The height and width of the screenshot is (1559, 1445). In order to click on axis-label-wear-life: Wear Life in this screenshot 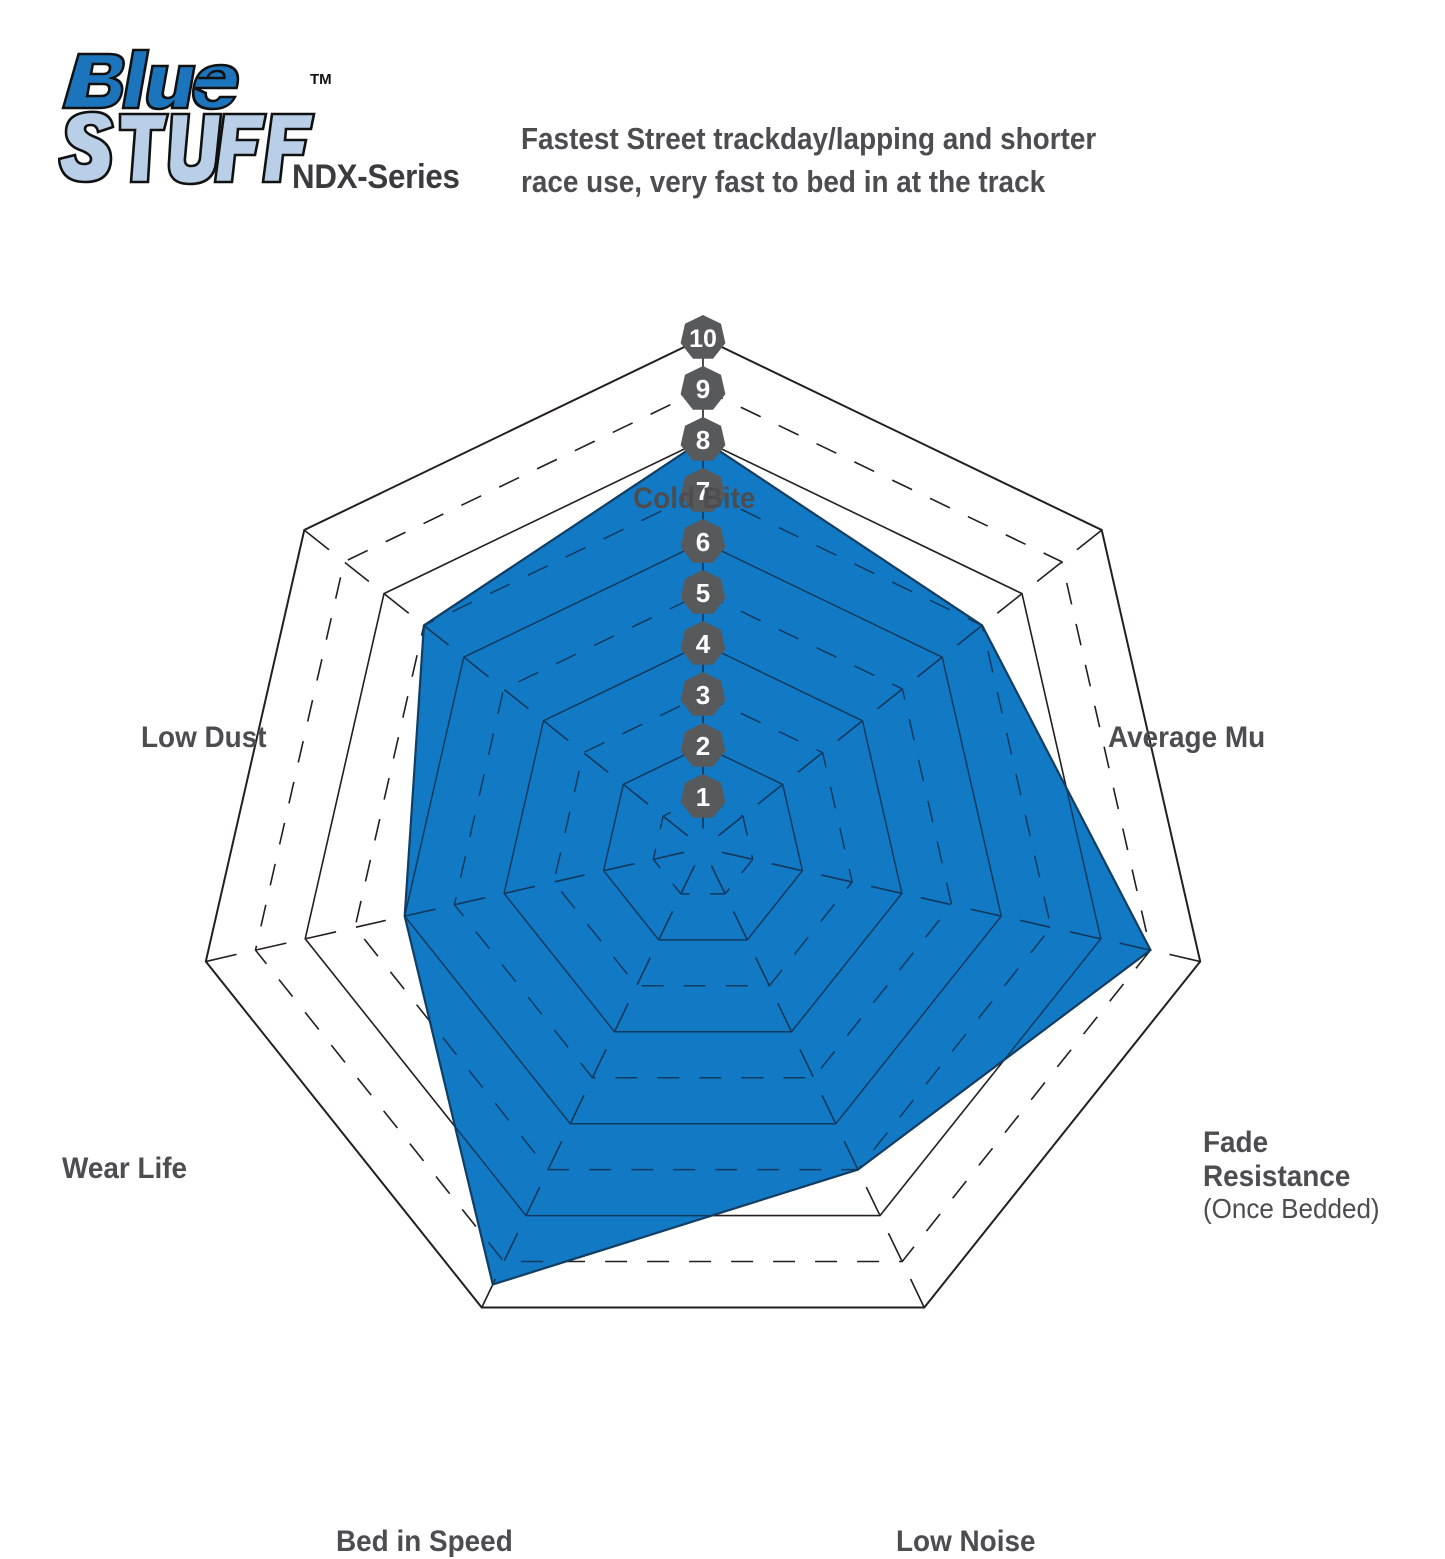, I will do `click(125, 1168)`.